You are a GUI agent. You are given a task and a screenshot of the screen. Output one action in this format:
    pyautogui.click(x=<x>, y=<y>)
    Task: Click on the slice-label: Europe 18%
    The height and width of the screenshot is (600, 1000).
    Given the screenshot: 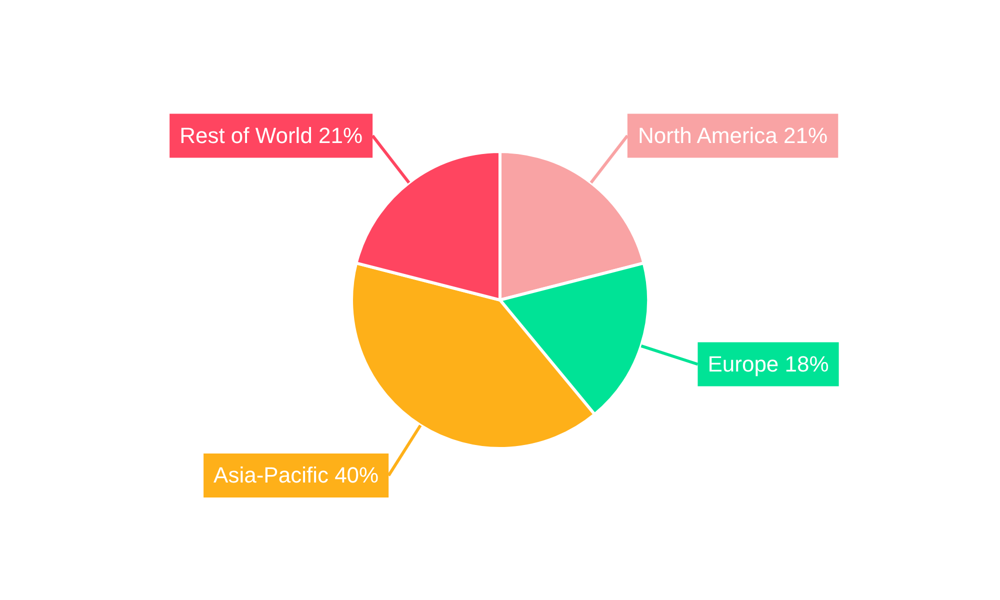 What is the action you would take?
    pyautogui.click(x=768, y=363)
    